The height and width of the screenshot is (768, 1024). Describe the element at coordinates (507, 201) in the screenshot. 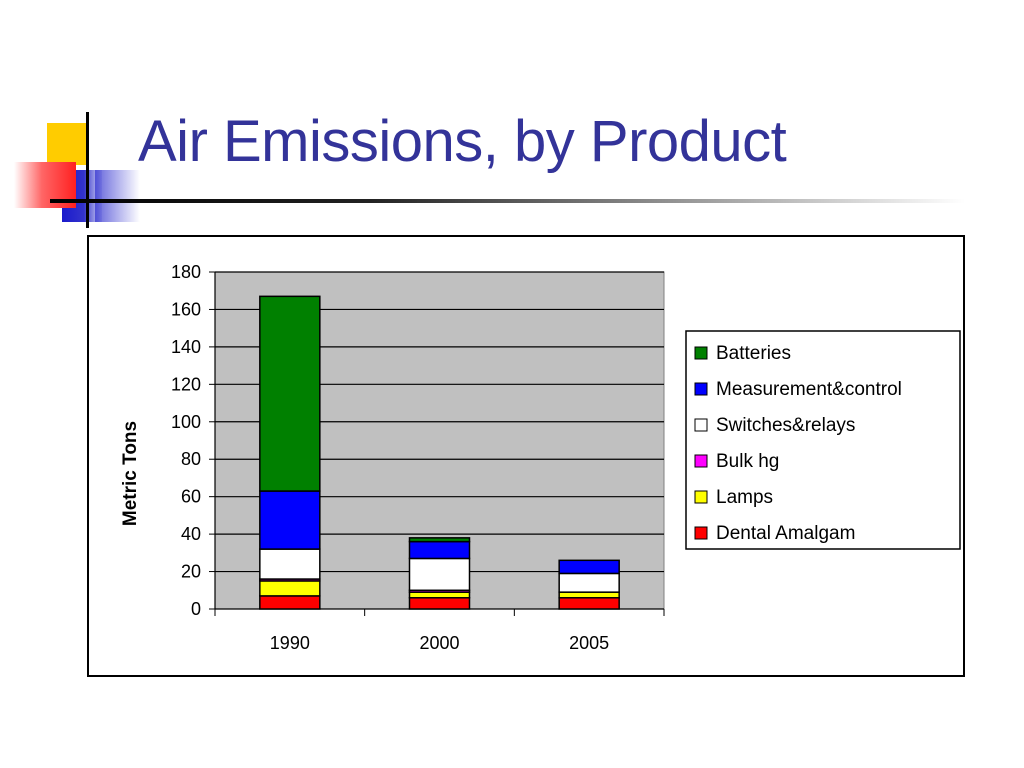

I see `title-underline` at that location.